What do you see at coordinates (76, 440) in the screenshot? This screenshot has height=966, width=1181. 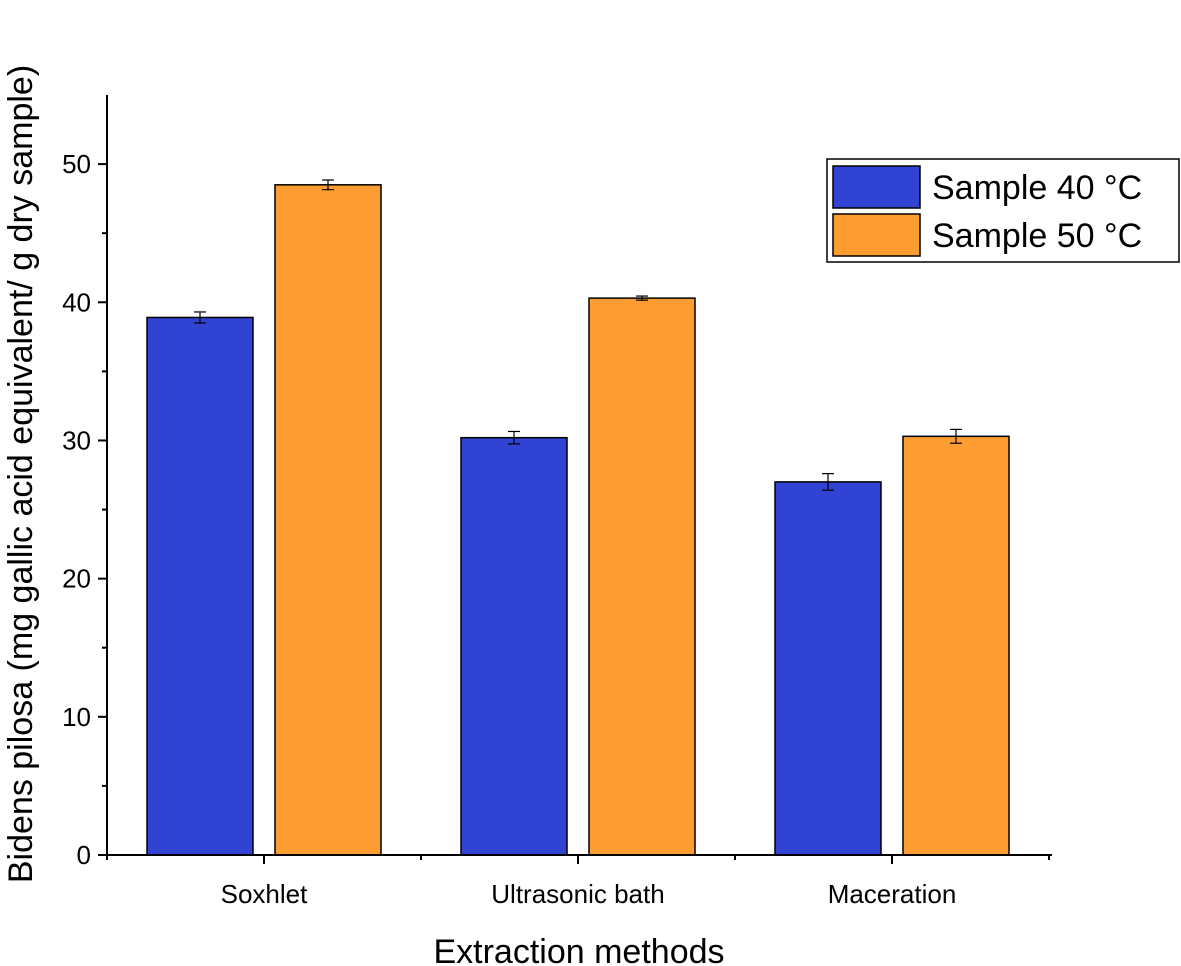 I see `y-tick-label: 30` at bounding box center [76, 440].